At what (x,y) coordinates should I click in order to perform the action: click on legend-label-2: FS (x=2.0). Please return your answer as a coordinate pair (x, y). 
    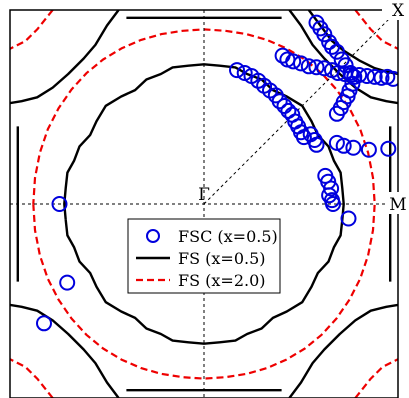
    Looking at the image, I should click on (222, 280).